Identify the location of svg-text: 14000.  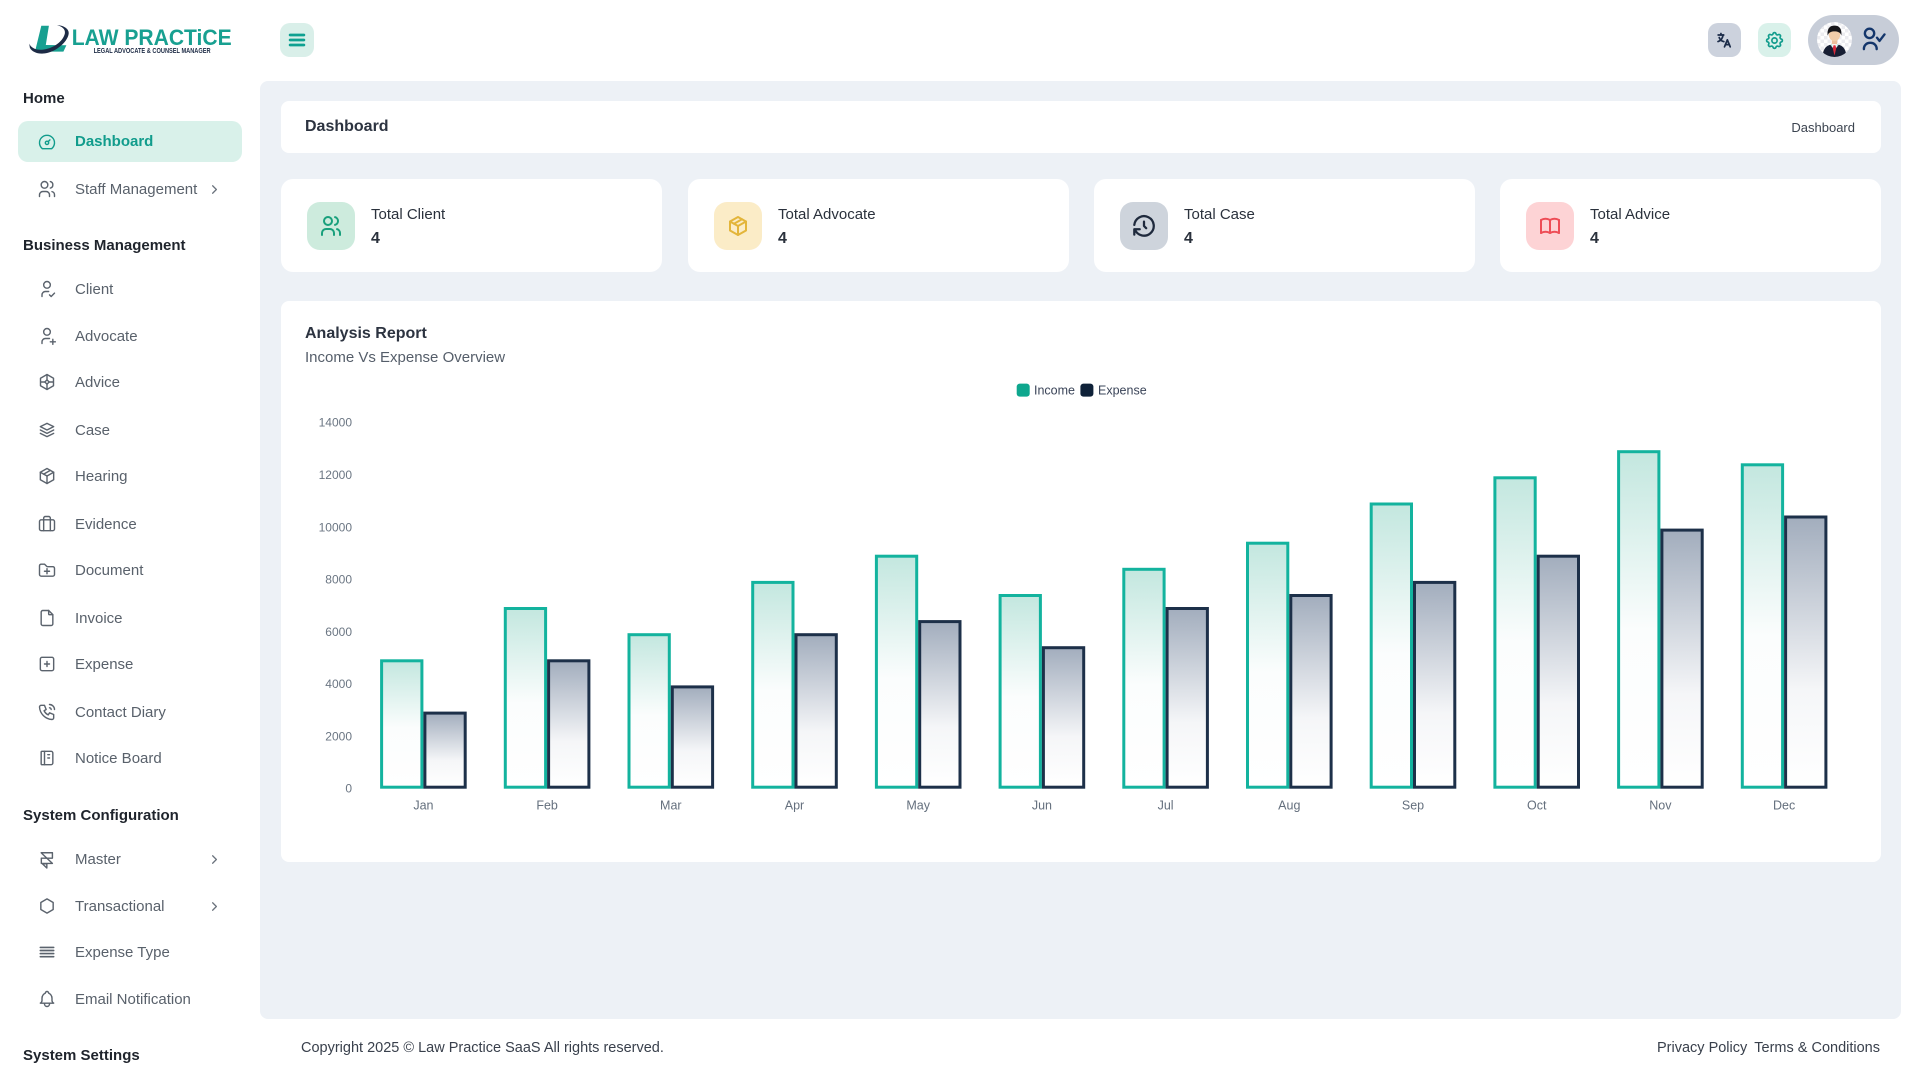
(336, 423).